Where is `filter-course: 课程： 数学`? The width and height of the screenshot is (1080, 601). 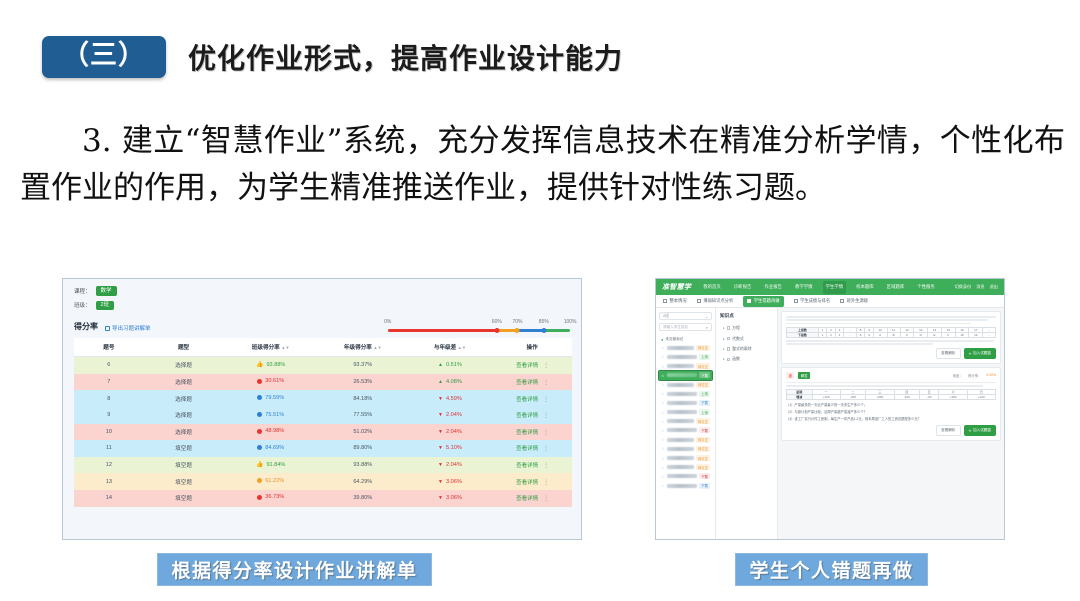 filter-course: 课程： 数学 is located at coordinates (323, 291).